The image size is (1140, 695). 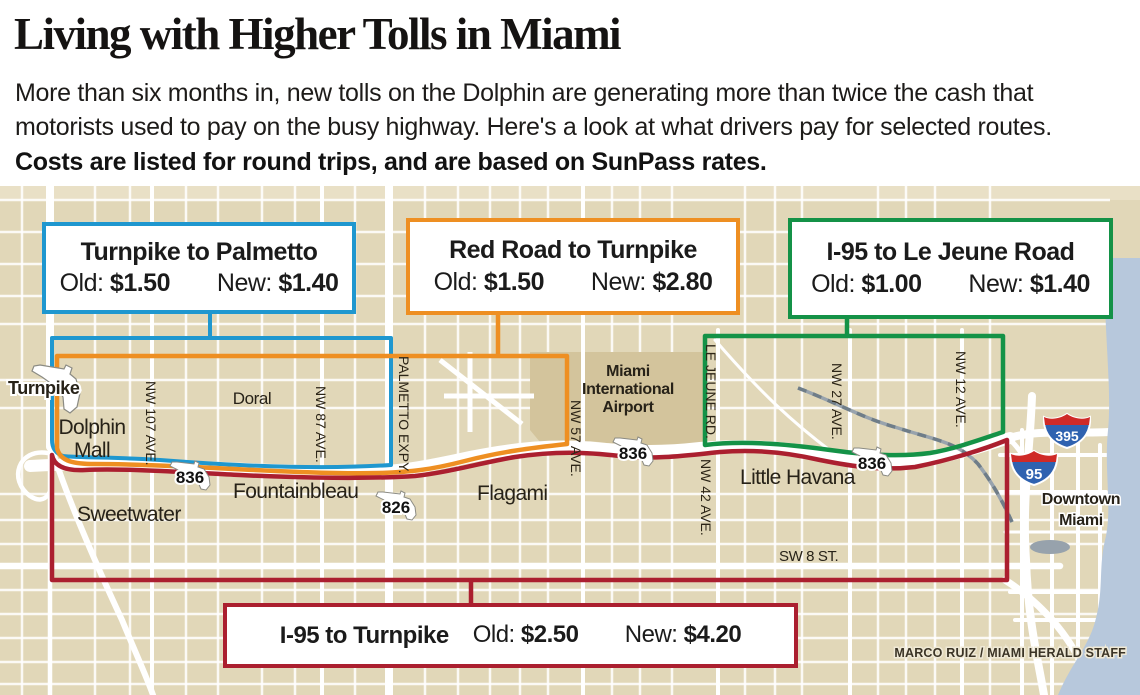 I want to click on shield-826: 826, so click(x=396, y=505).